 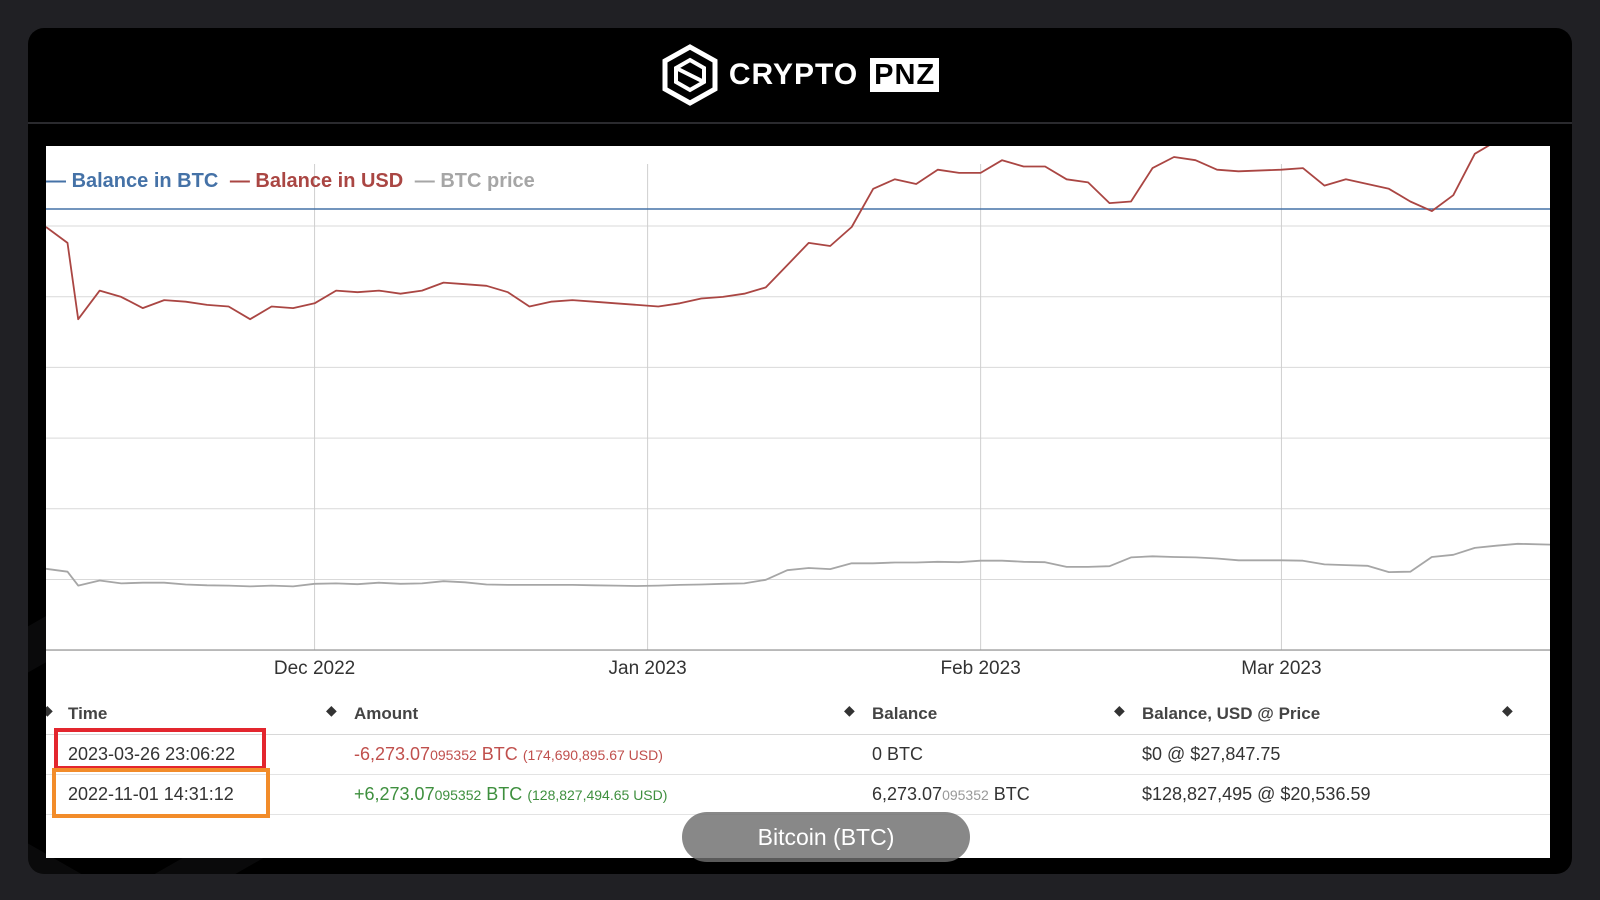 I want to click on amount-main: -6,273.07, so click(x=392, y=754).